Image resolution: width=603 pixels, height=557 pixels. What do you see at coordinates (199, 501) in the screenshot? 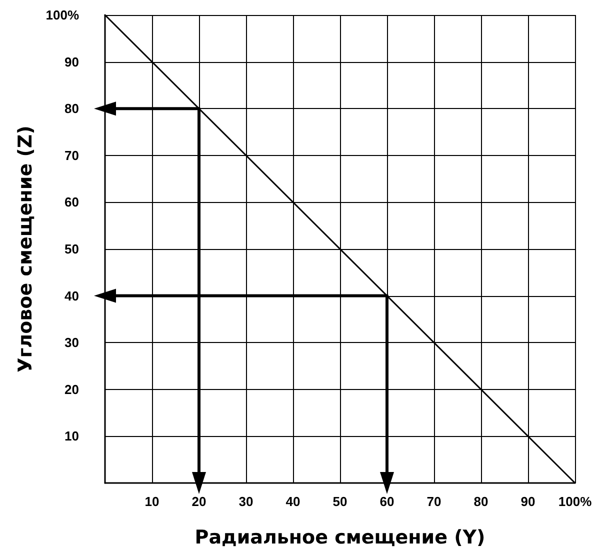
I see `x-tick-label: 20` at bounding box center [199, 501].